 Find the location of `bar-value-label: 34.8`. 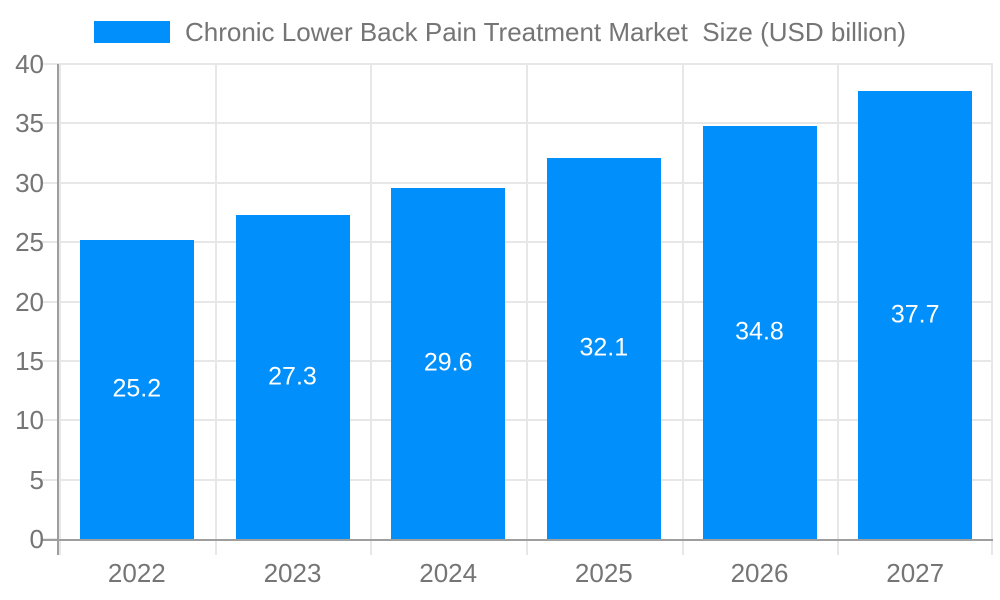

bar-value-label: 34.8 is located at coordinates (759, 331).